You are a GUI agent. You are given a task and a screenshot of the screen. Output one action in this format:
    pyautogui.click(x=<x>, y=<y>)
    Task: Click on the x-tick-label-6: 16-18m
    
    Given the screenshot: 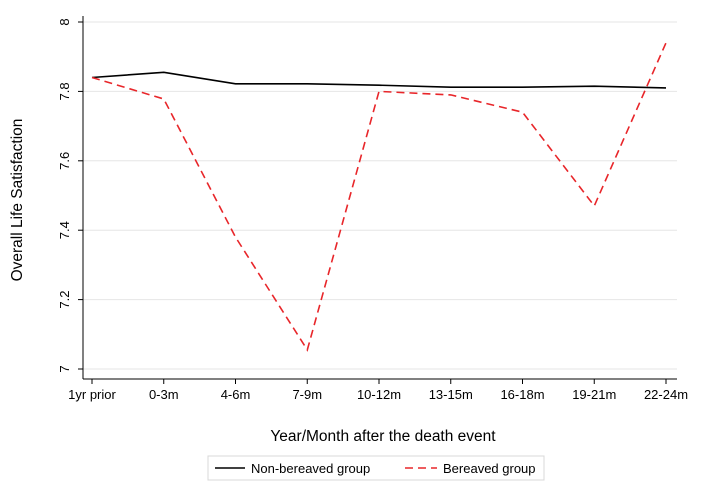 What is the action you would take?
    pyautogui.click(x=522, y=394)
    